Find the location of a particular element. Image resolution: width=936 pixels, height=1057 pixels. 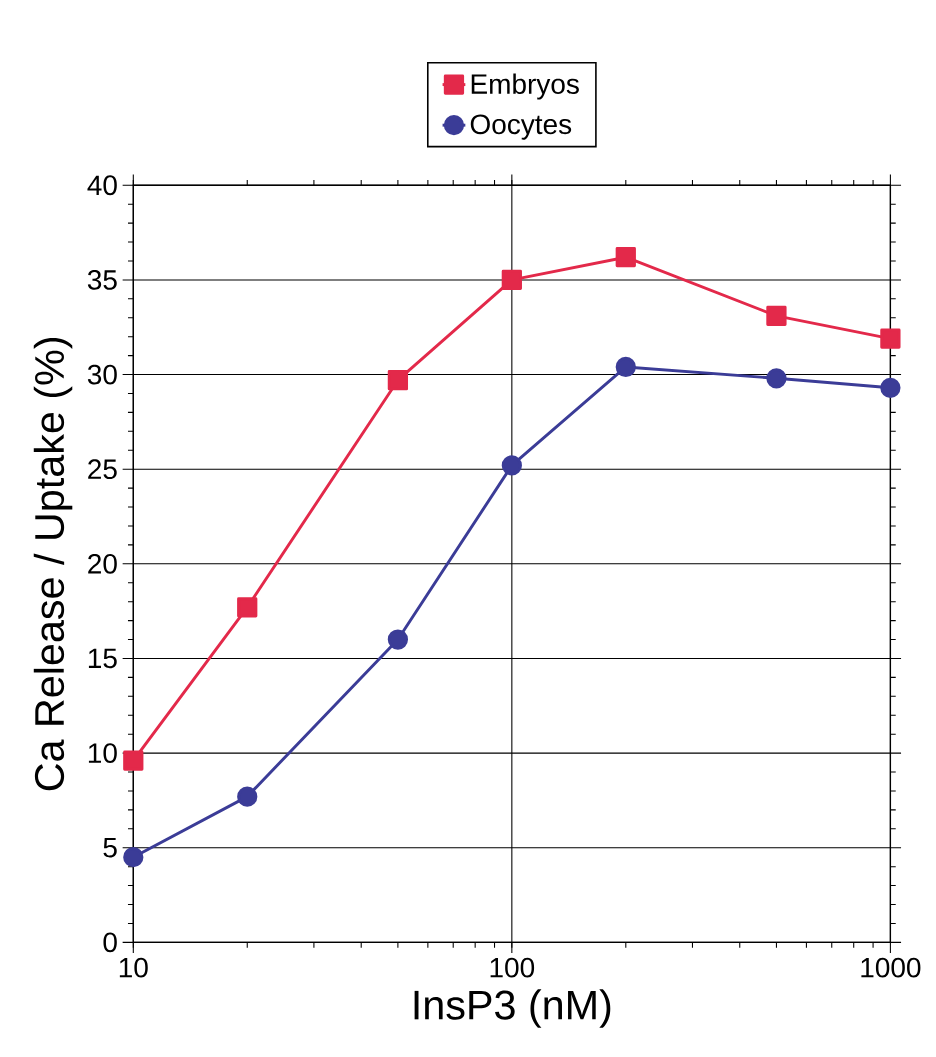

legend-label: Oocytes is located at coordinates (521, 127).